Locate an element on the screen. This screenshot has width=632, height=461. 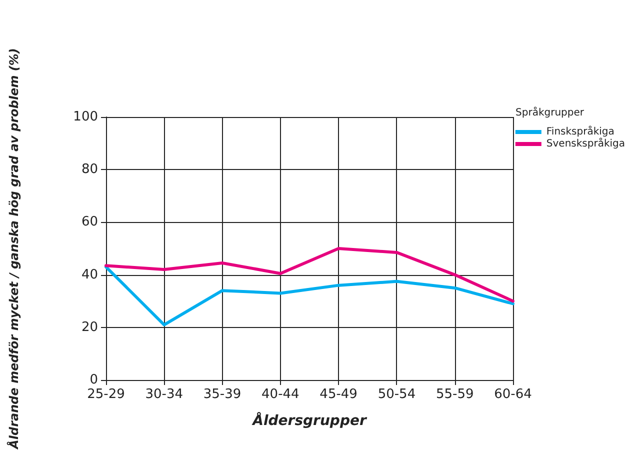
y-tick-label: 40 is located at coordinates (89, 274).